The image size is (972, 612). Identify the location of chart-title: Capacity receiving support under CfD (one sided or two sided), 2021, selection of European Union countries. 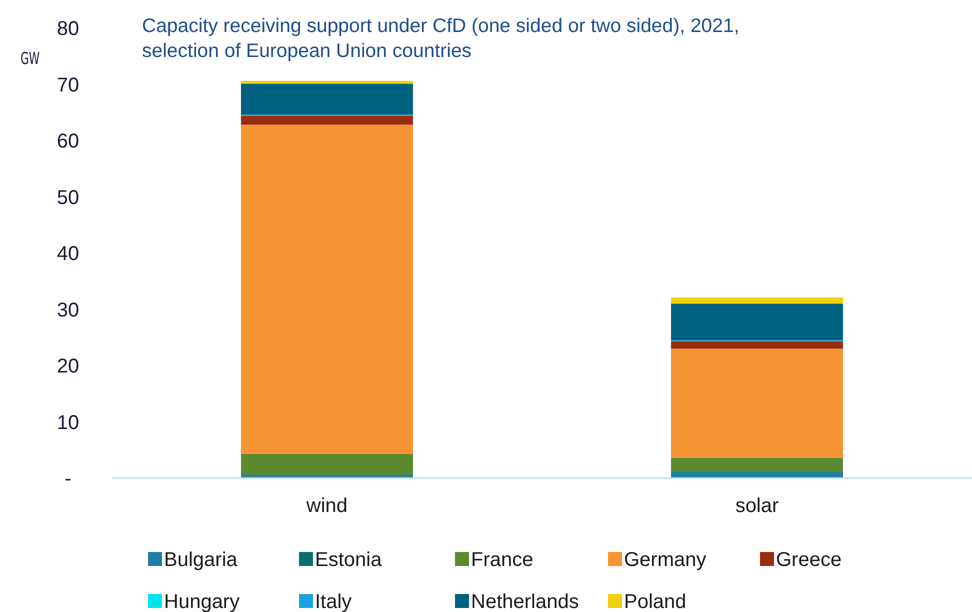
(441, 38).